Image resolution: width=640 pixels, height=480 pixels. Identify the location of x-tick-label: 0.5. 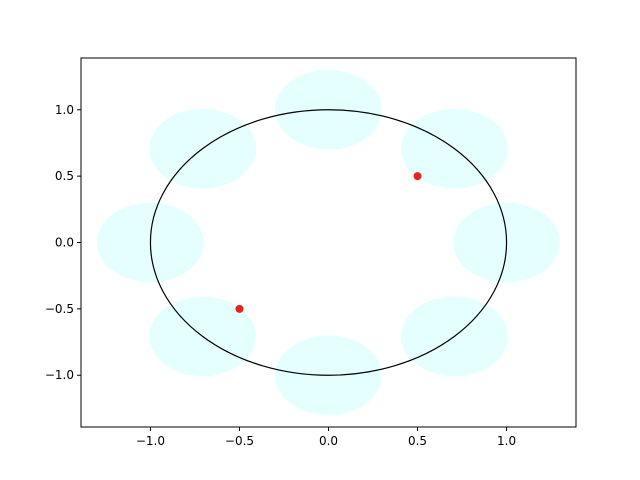
(417, 441).